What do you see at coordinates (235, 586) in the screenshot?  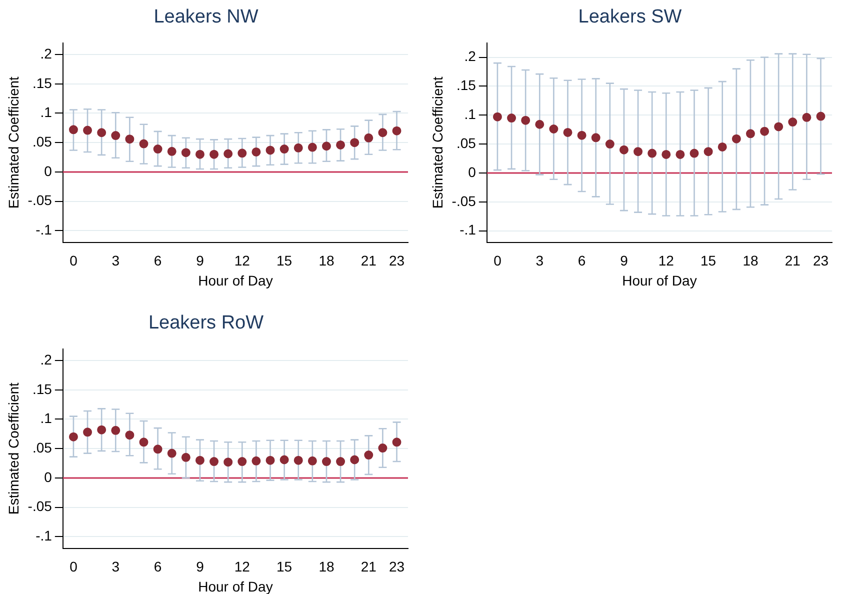 I see `x-axis-title: Hour of Day` at bounding box center [235, 586].